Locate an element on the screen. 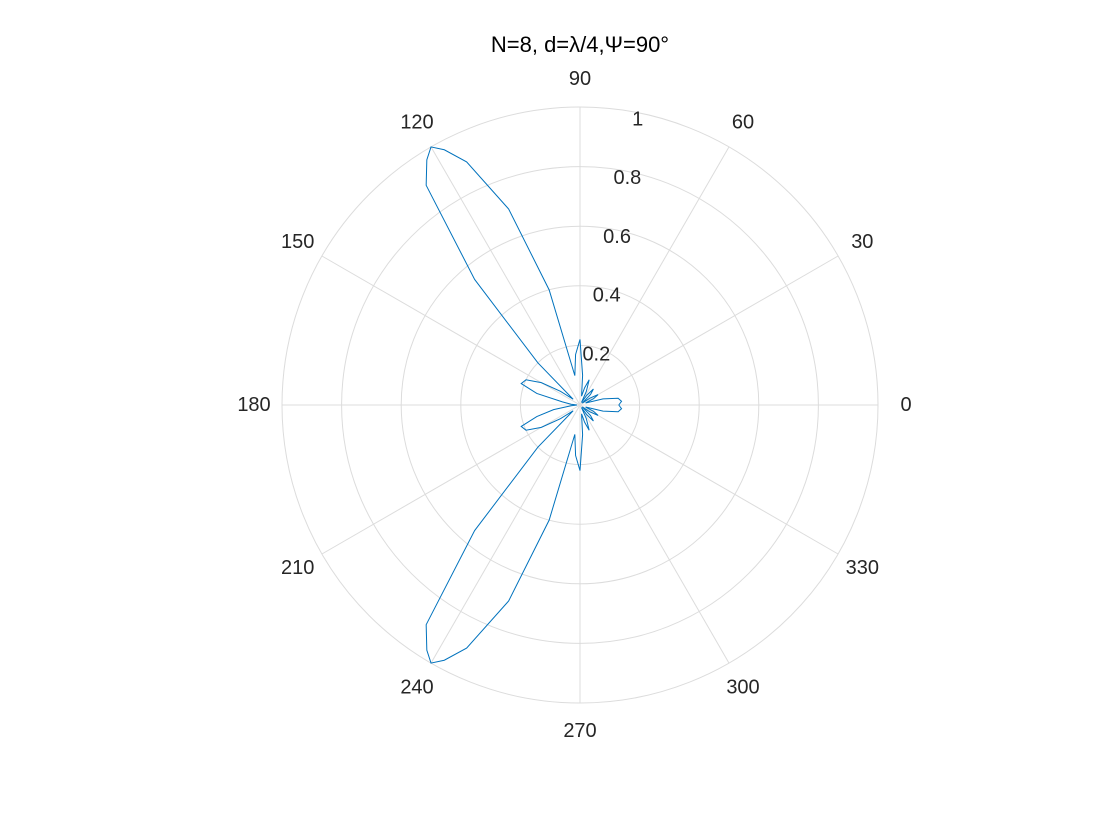  angle-tick-label: 330 is located at coordinates (862, 568).